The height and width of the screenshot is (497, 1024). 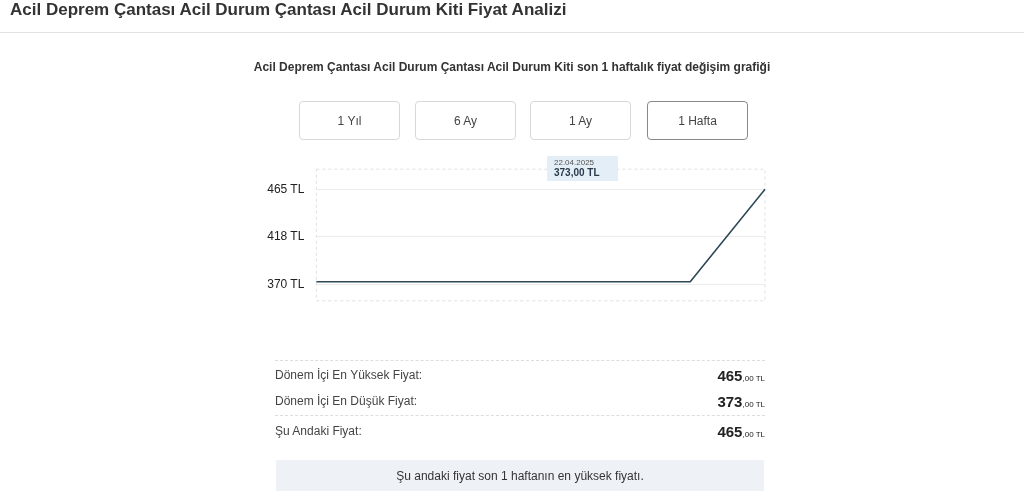 I want to click on text: 373,00 TL, so click(x=741, y=401).